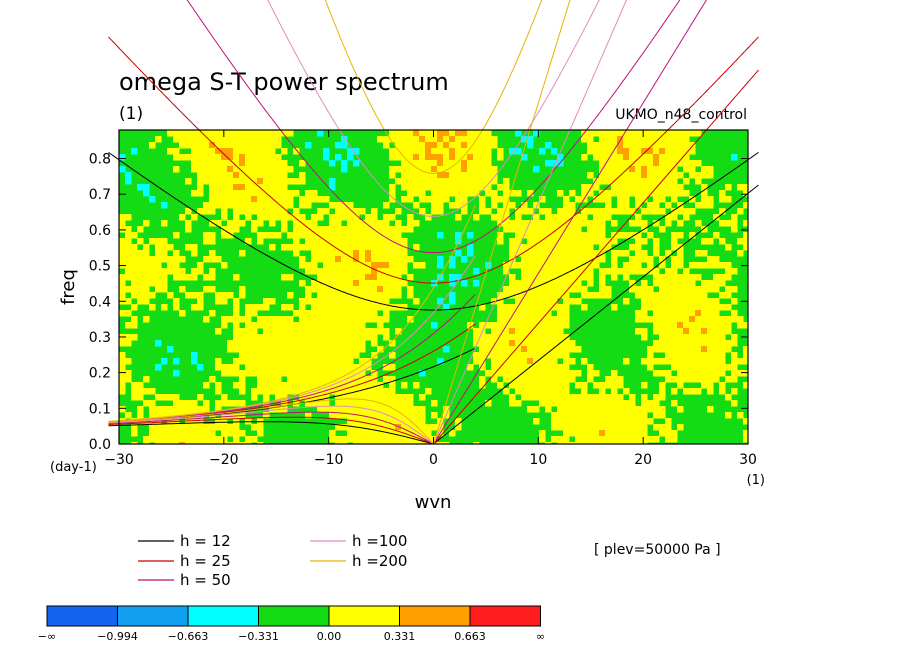 The width and height of the screenshot is (904, 654). Describe the element at coordinates (271, 430) in the screenshot. I see `rossby-wave-curve` at that location.